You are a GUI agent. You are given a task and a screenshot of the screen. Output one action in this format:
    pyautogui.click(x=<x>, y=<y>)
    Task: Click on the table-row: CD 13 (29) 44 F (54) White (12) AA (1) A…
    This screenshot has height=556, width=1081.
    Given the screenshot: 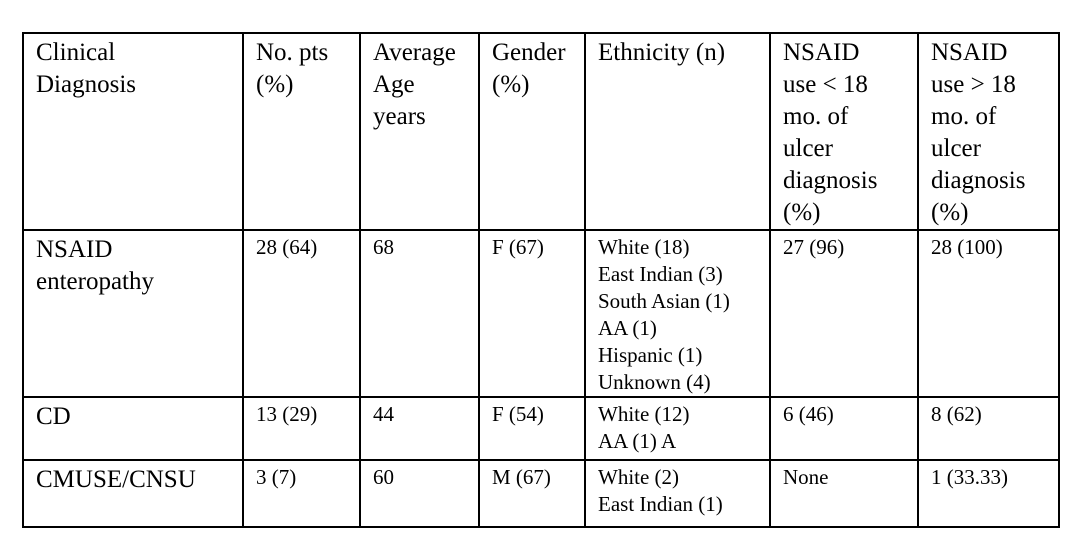 What is the action you would take?
    pyautogui.click(x=541, y=428)
    